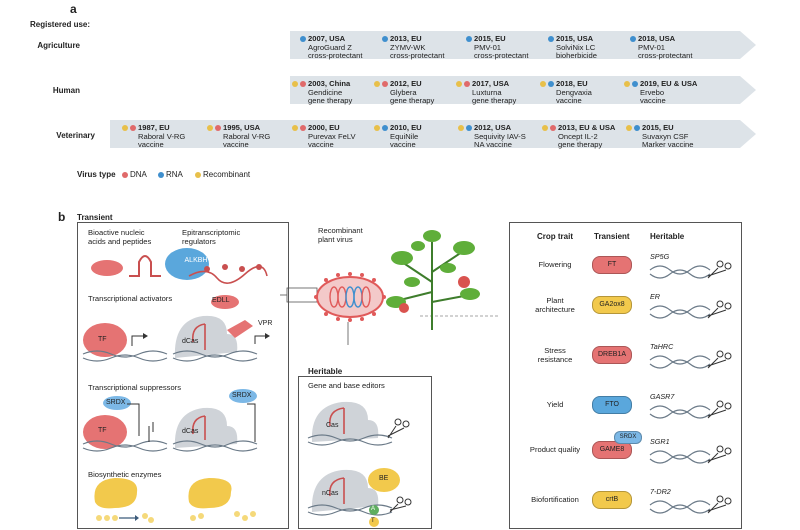 The height and width of the screenshot is (530, 800). I want to click on base-a-label: A, so click(373, 509).